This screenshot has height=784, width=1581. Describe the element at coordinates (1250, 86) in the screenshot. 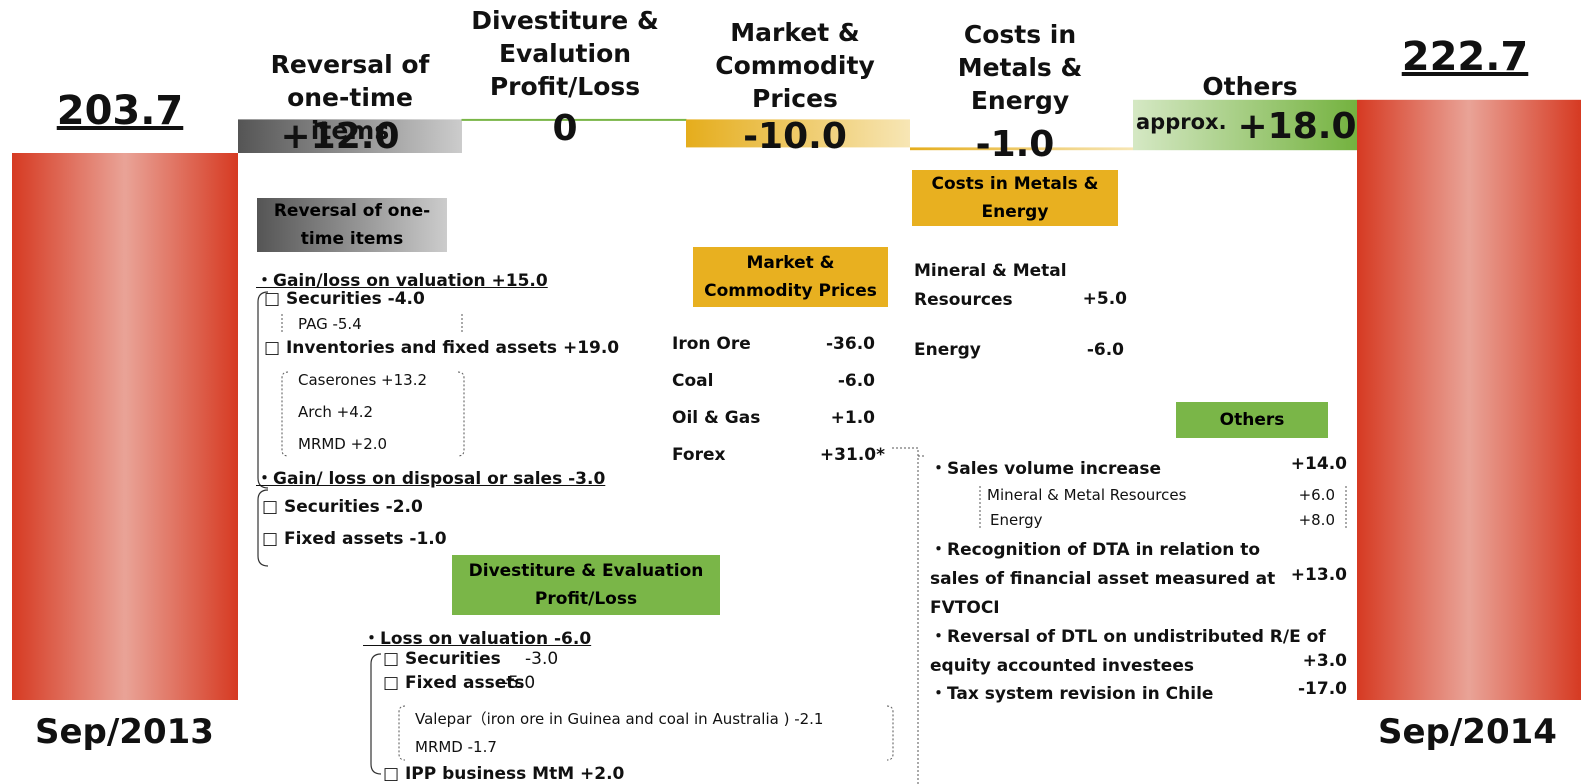

I see `category-label: Others` at that location.